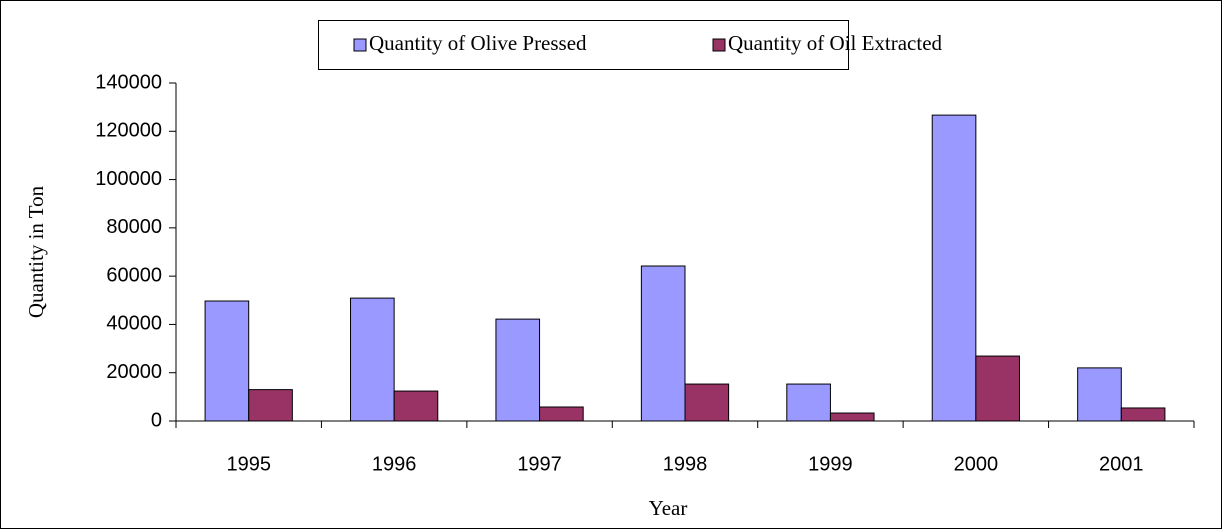  What do you see at coordinates (394, 464) in the screenshot?
I see `x-tick-label: 1996` at bounding box center [394, 464].